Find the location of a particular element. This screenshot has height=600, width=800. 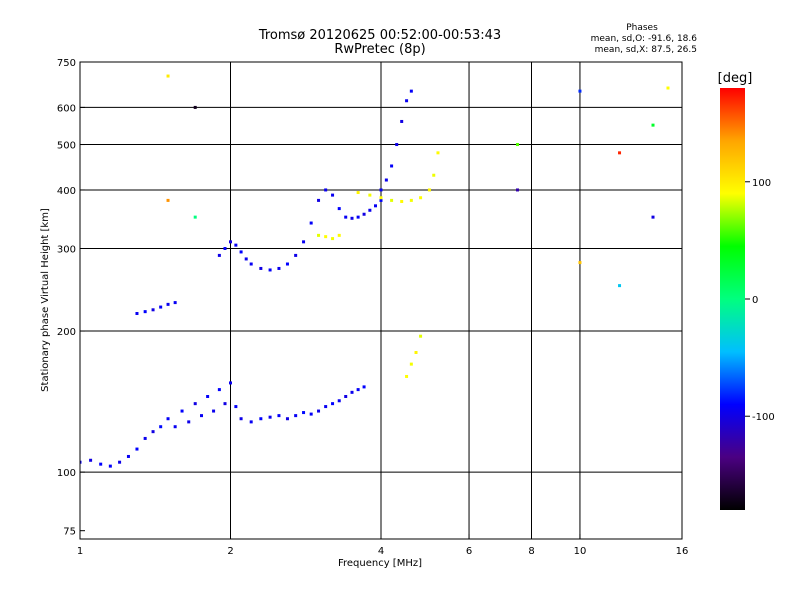

y-axis-ticks: 75 100 200 300 400 500 600 750 is located at coordinates (71, 298).